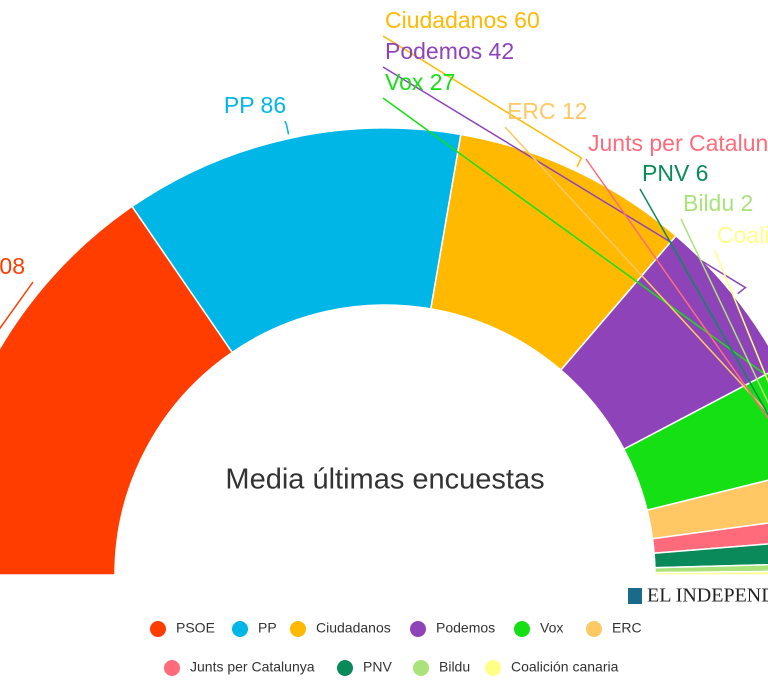  I want to click on legend-label: PP, so click(267, 628).